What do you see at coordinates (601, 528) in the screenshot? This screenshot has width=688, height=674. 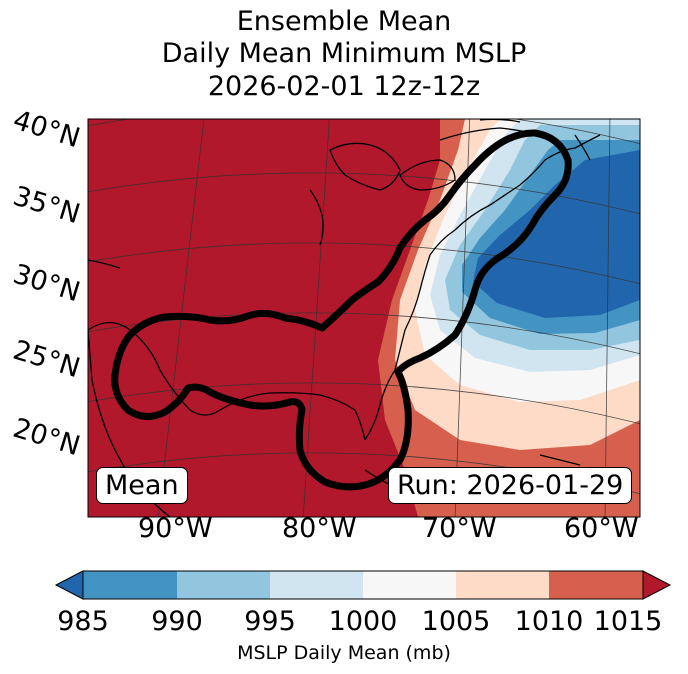 I see `lon-label-60w: 60°W` at bounding box center [601, 528].